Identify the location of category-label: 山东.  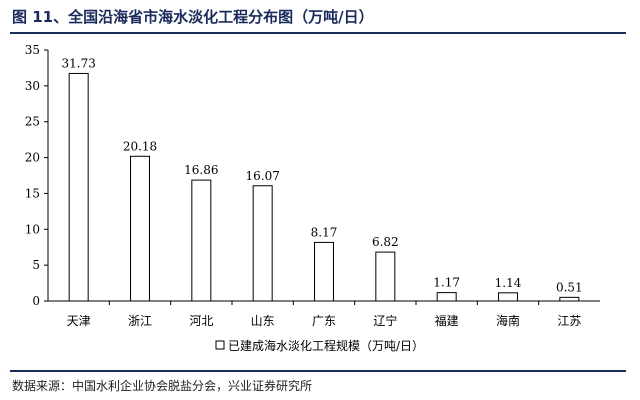
(263, 321).